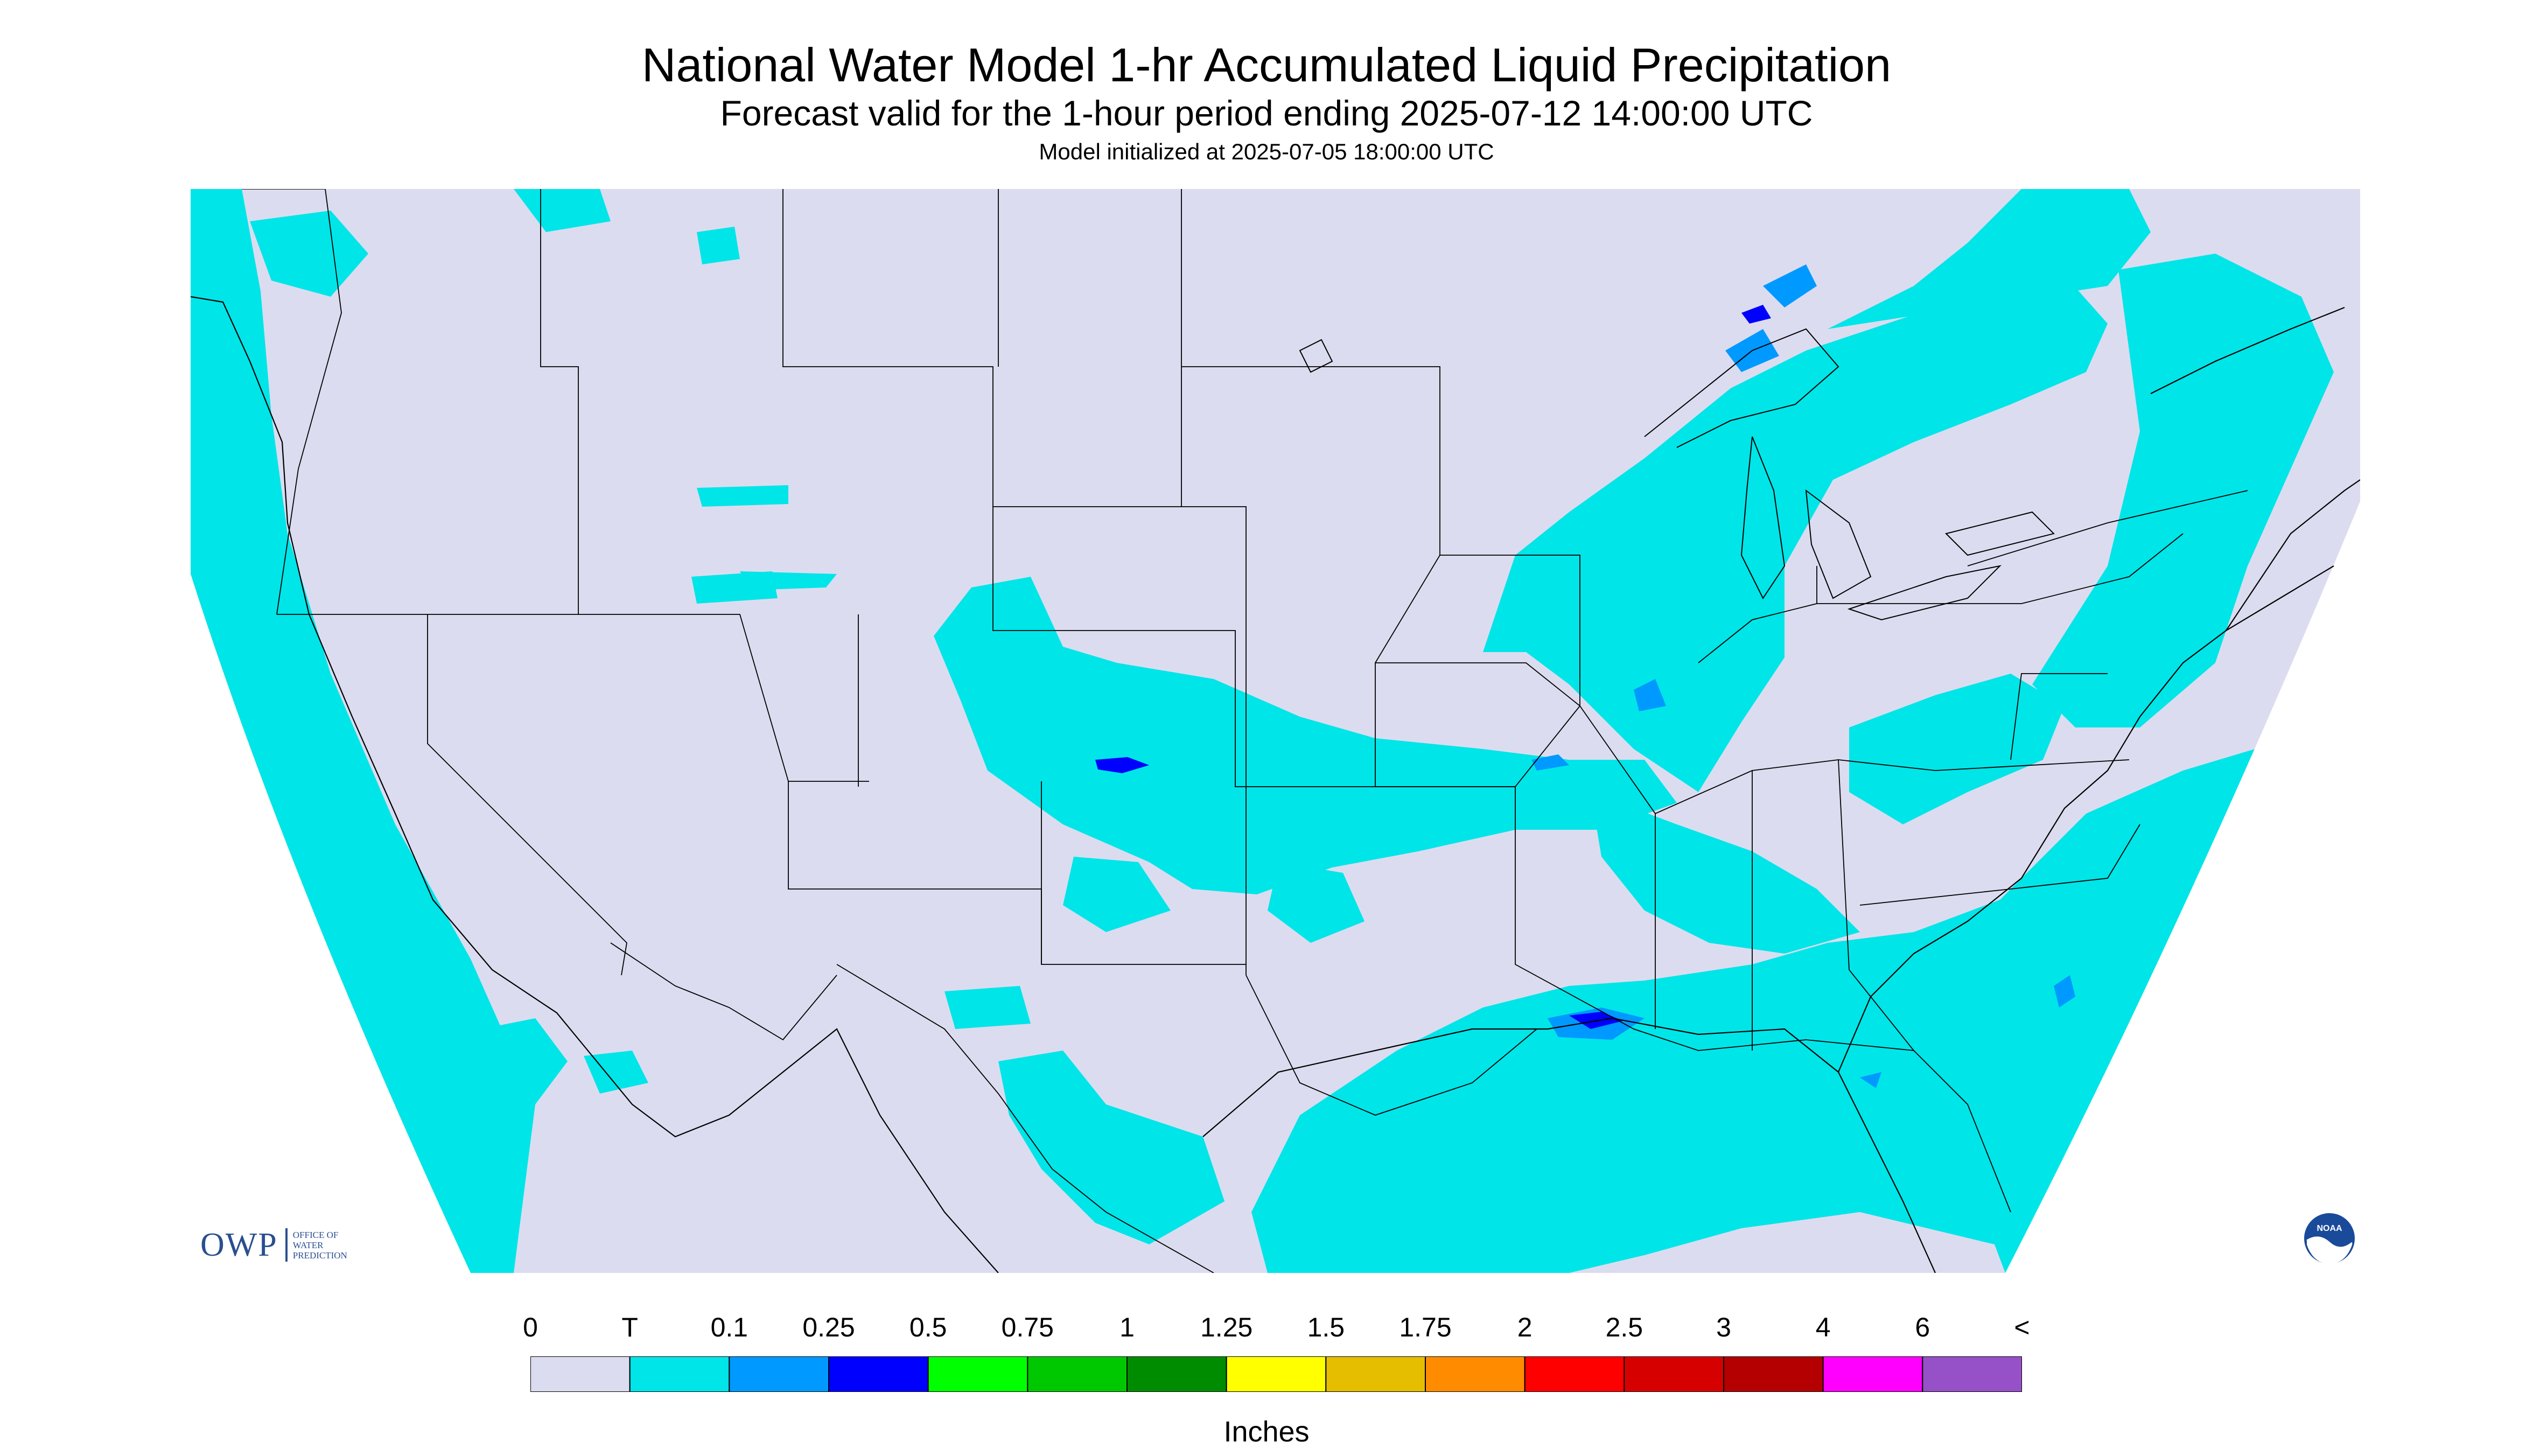  What do you see at coordinates (239, 1244) in the screenshot?
I see `owp-logo-mark: OWP` at bounding box center [239, 1244].